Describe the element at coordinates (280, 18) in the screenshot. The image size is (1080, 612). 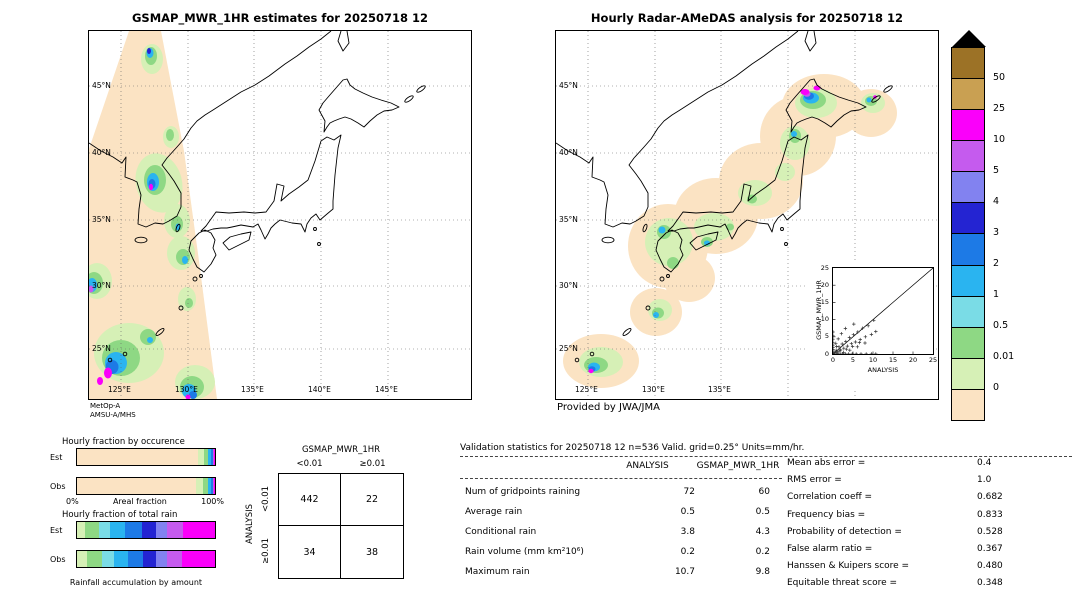
I see `left-map-title: GSMAP_MWR_1HR estimates for 20250718 12` at that location.